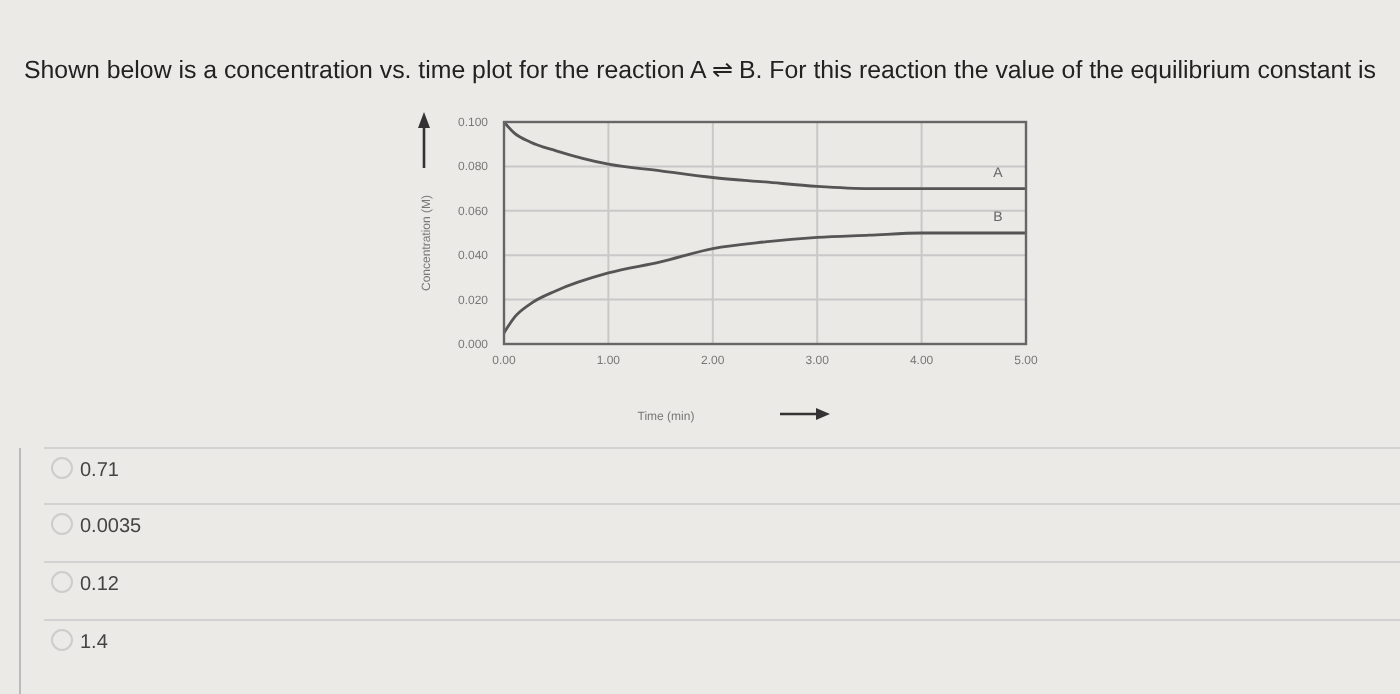 The height and width of the screenshot is (694, 1400). What do you see at coordinates (111, 527) in the screenshot?
I see `text: 0.0035` at bounding box center [111, 527].